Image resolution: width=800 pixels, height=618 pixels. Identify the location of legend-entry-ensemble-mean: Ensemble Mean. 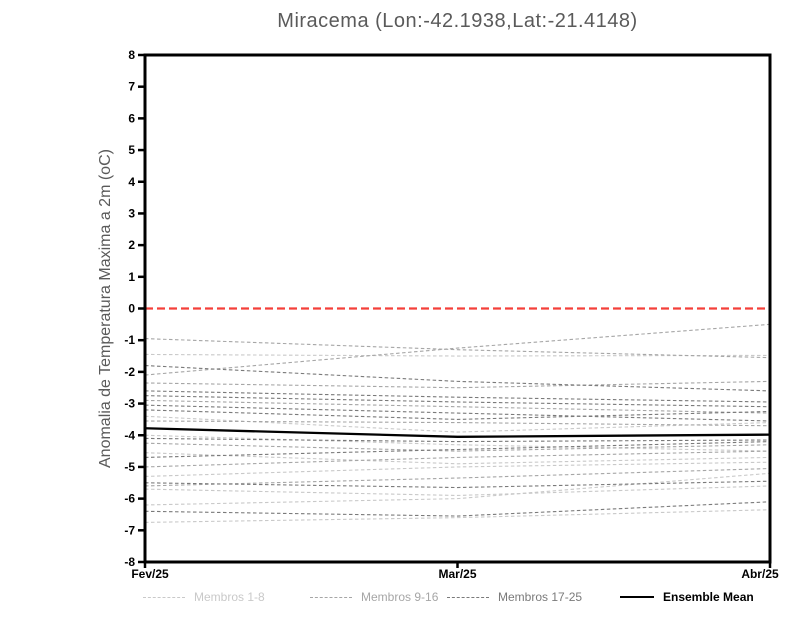
(687, 597).